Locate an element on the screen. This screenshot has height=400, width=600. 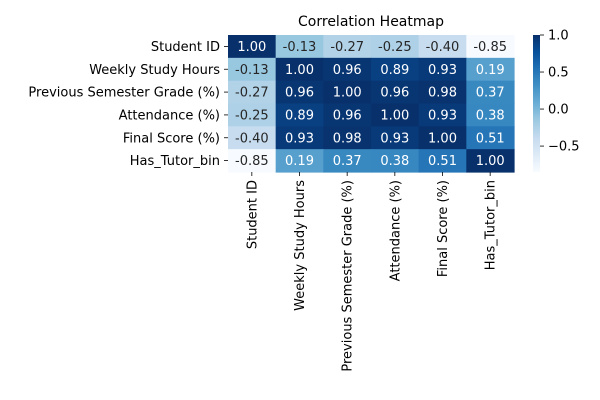
row-tick-label: Has_Tutor_bin is located at coordinates (175, 161).